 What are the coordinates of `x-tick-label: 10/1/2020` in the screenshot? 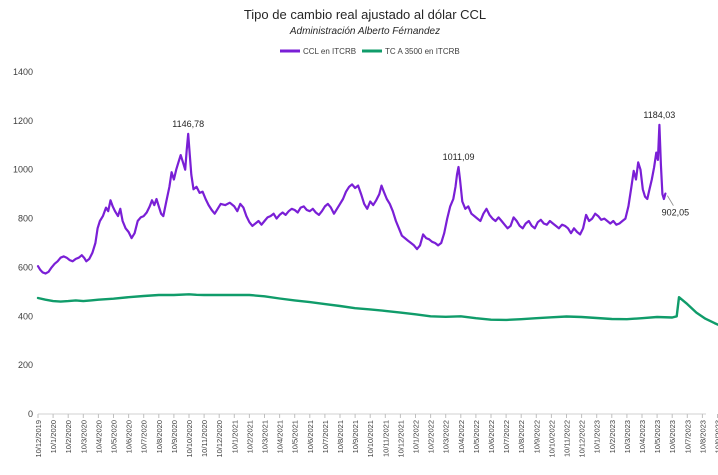 It's located at (53, 436).